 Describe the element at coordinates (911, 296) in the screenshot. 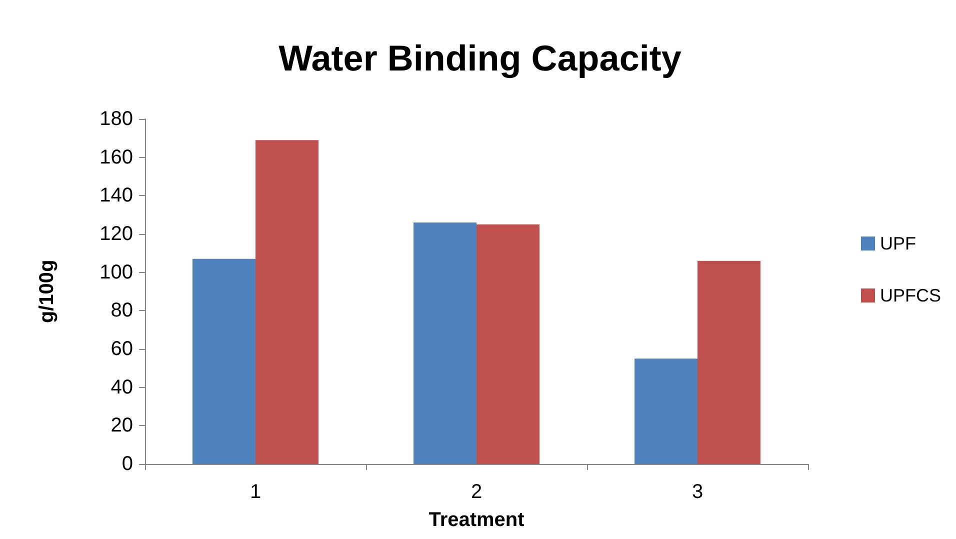

I see `legend-label: UPFCS` at that location.